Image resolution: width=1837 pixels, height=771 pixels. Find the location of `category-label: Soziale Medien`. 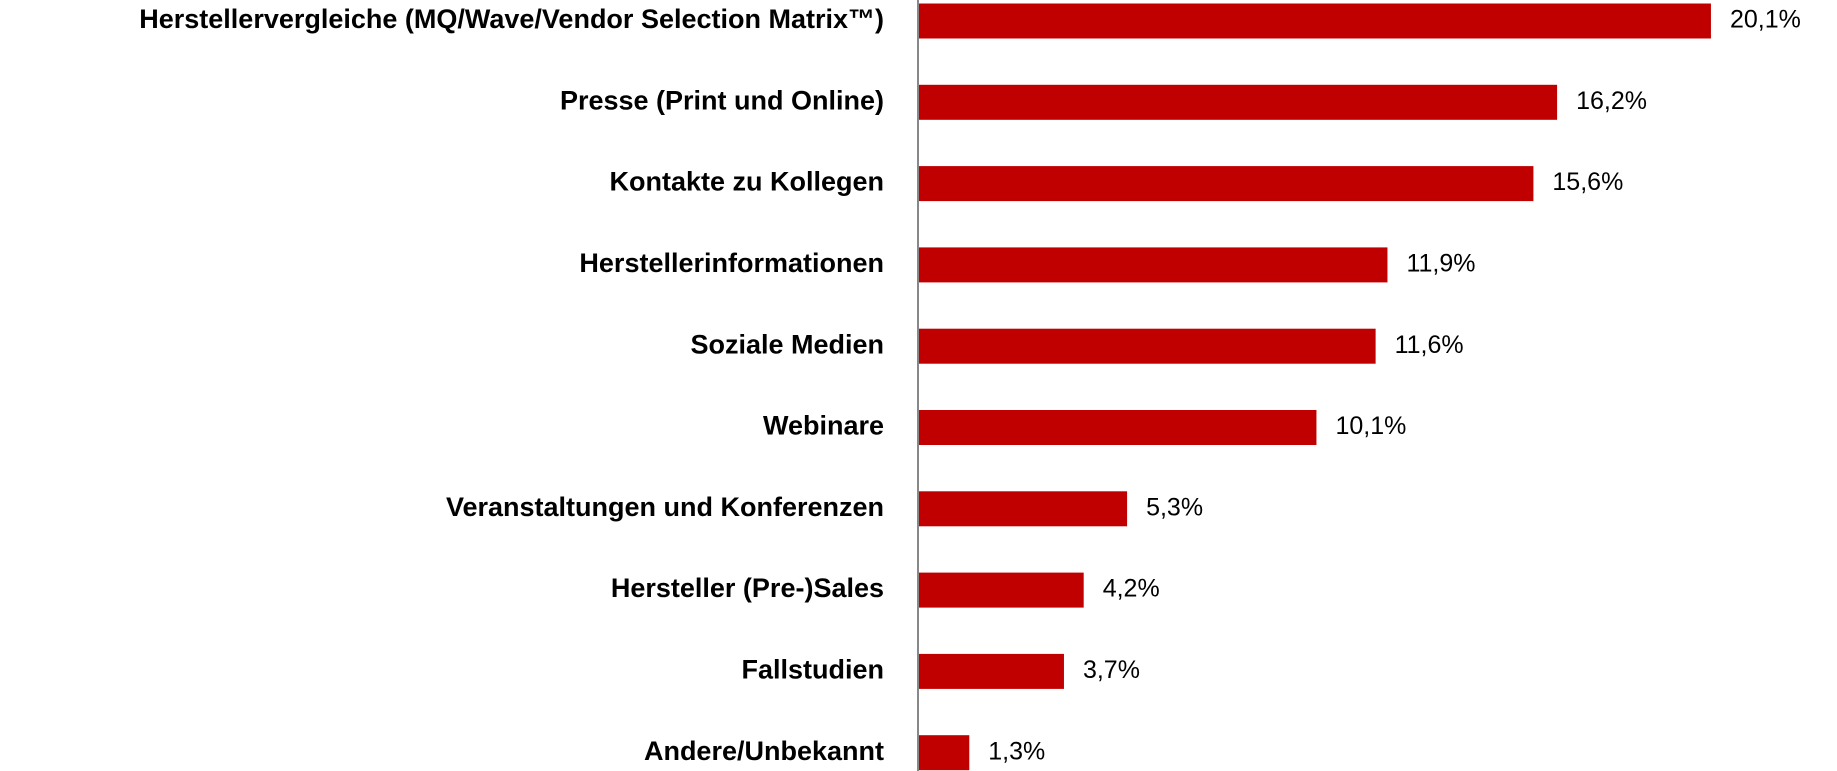

category-label: Soziale Medien is located at coordinates (787, 344).